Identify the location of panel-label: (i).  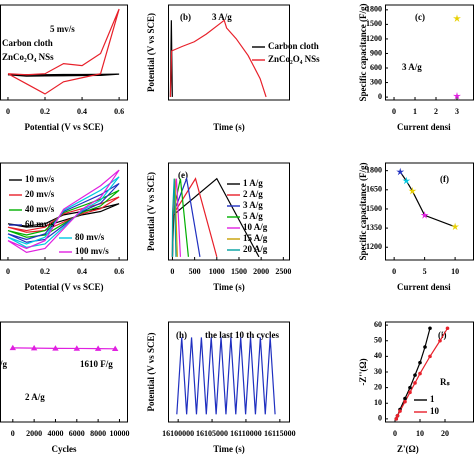
(442, 335).